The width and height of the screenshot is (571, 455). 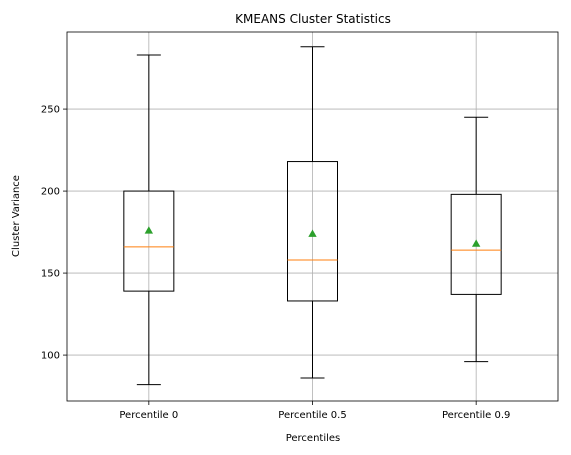 I want to click on x-tick-label: Percentile 0, so click(x=148, y=415).